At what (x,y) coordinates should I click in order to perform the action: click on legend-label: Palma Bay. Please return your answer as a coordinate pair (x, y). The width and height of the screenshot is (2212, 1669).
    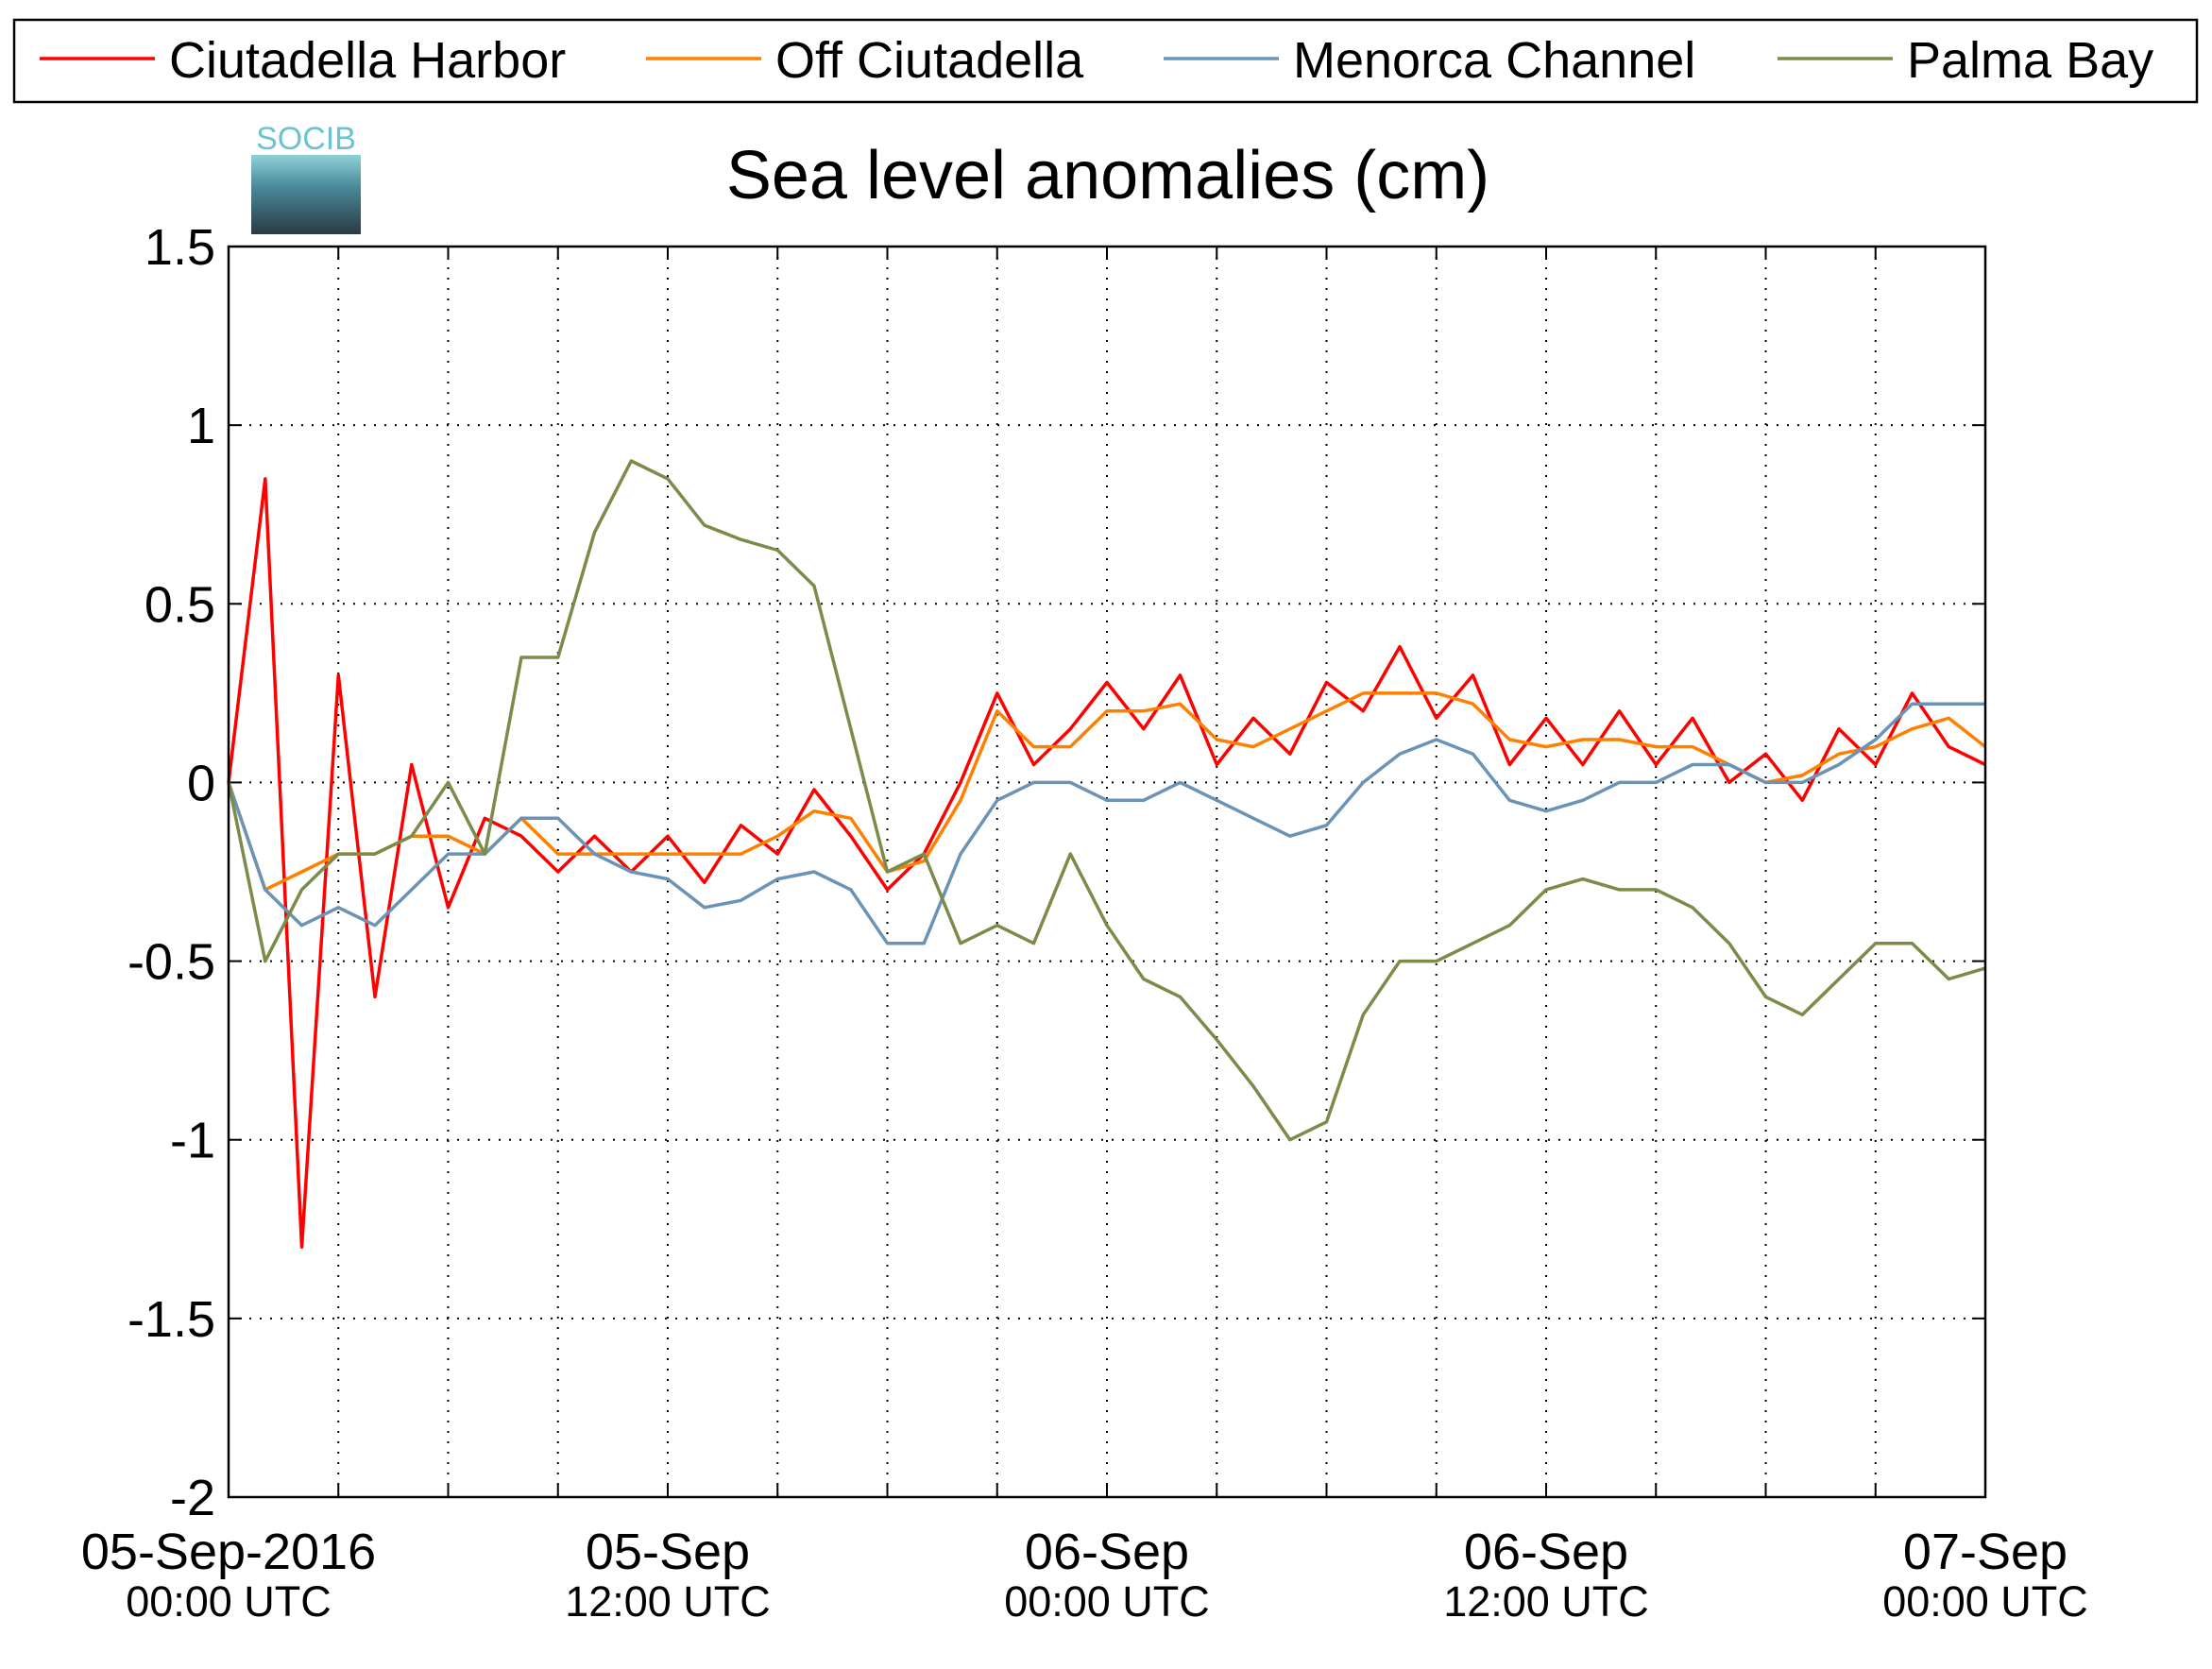
    Looking at the image, I should click on (2030, 60).